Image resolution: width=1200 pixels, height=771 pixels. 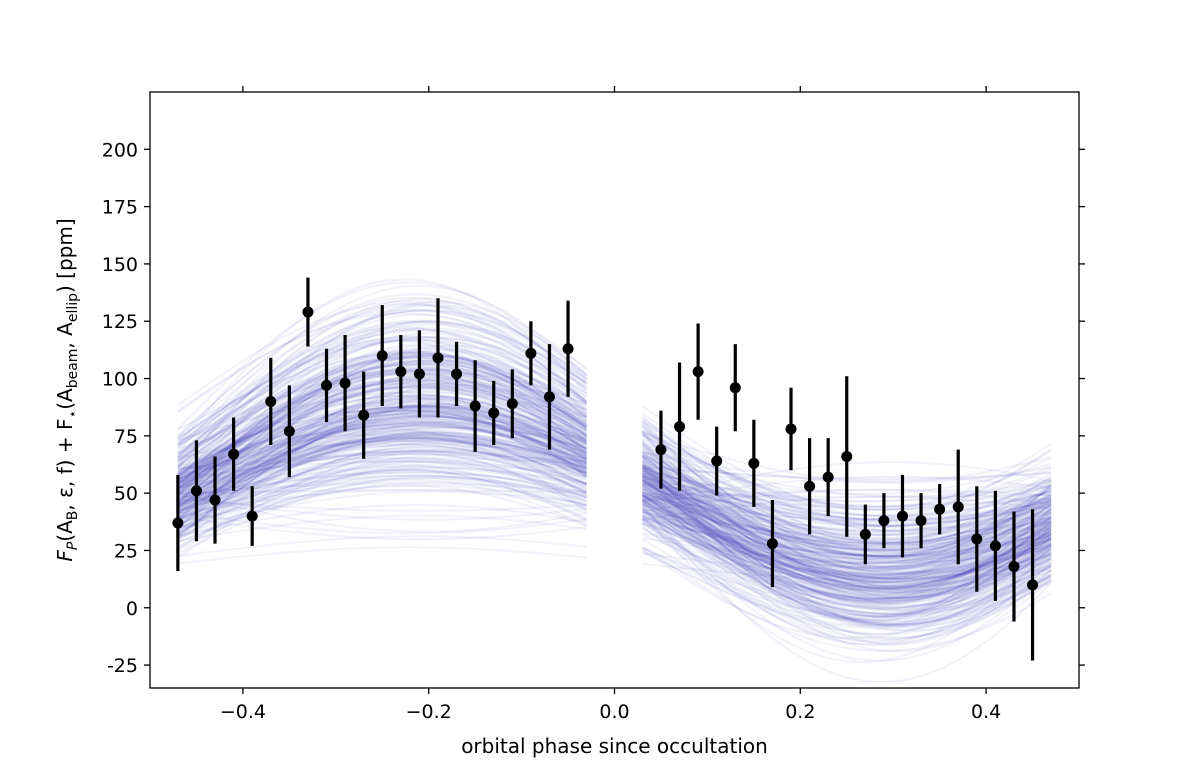 I want to click on x-tick-label: 0.0, so click(x=614, y=712).